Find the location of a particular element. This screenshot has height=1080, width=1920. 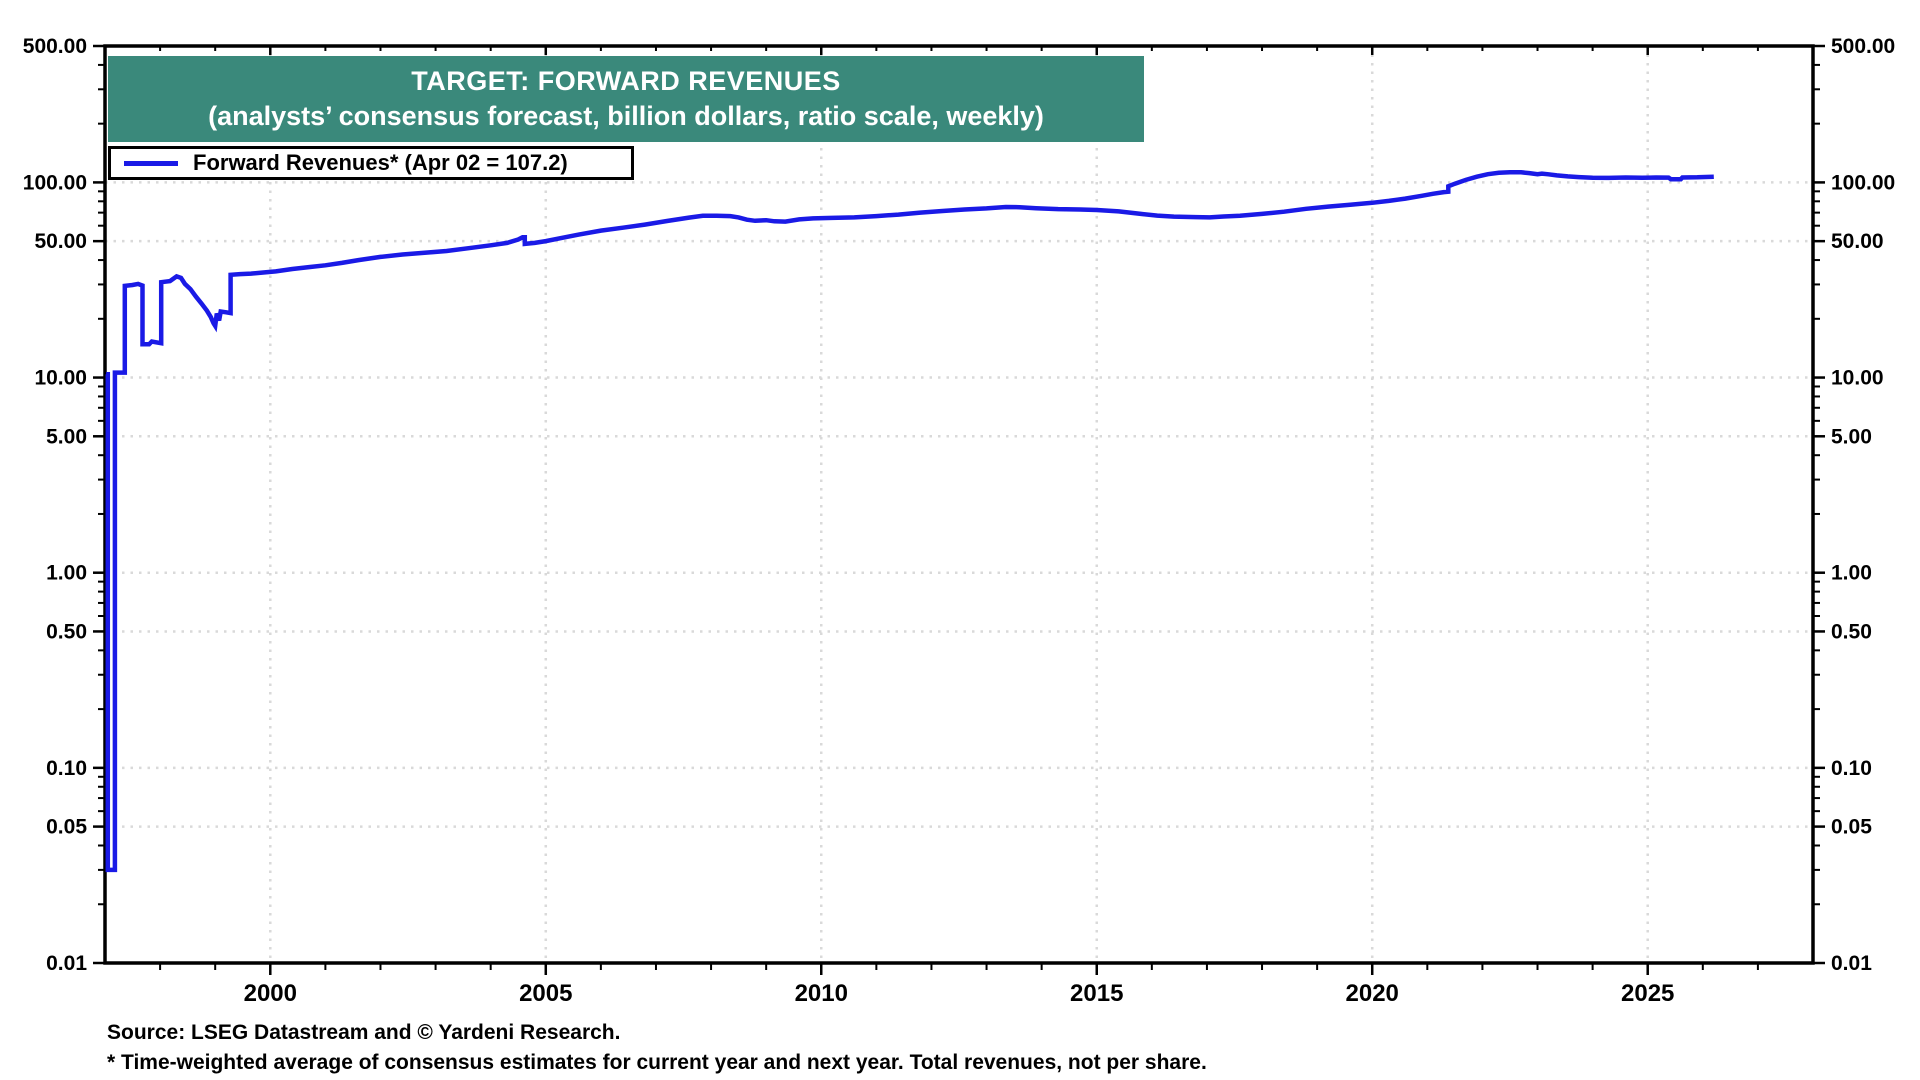

chart-title: TARGET: FORWARD REVENUES is located at coordinates (626, 80).